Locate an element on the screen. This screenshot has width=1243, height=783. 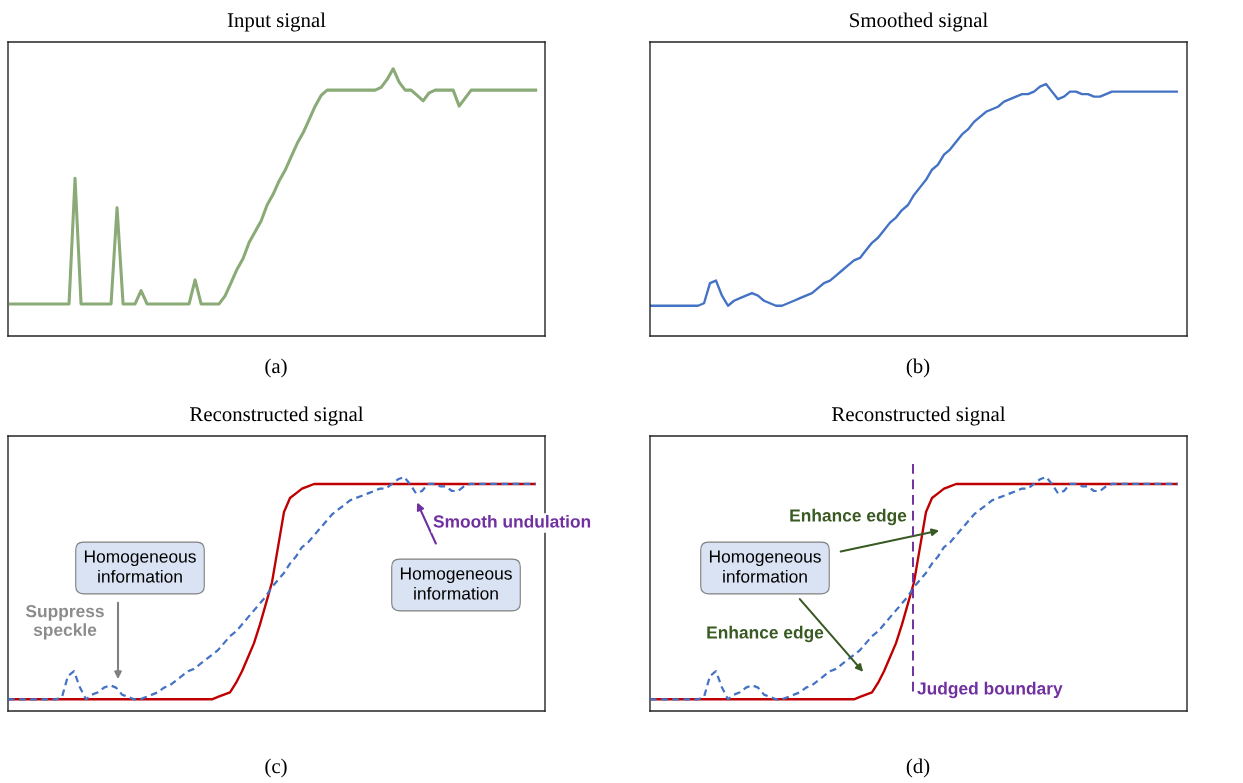
text: (d) is located at coordinates (918, 768).